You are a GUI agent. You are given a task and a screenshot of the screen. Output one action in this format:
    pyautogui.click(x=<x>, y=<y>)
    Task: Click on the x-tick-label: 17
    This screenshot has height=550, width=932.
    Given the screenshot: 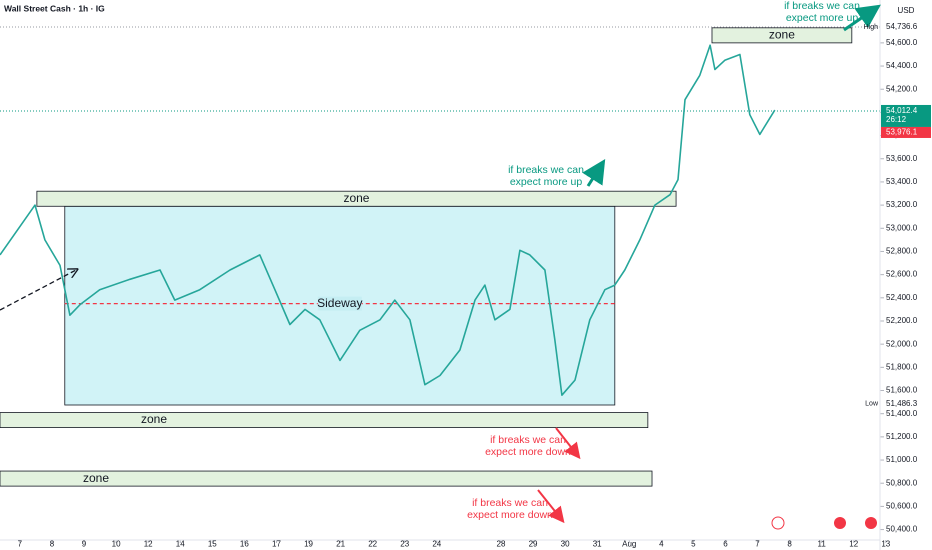 What is the action you would take?
    pyautogui.click(x=276, y=544)
    